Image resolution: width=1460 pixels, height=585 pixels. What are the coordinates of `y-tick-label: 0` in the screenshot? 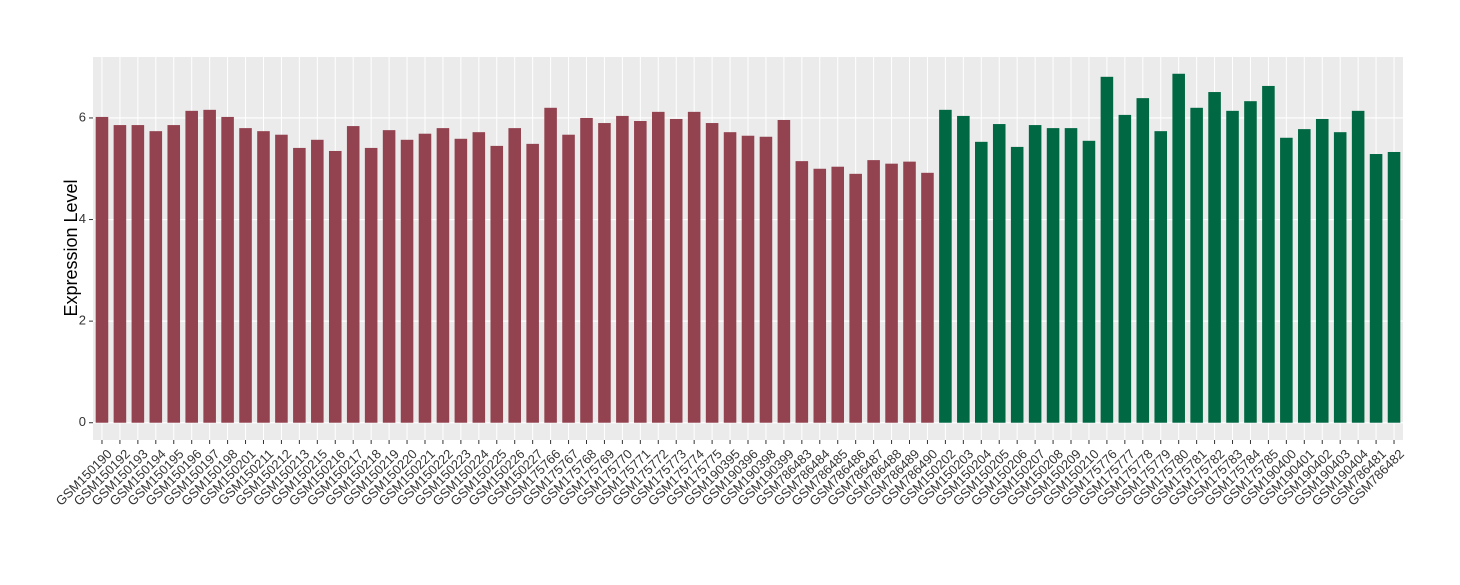 It's located at (82, 421).